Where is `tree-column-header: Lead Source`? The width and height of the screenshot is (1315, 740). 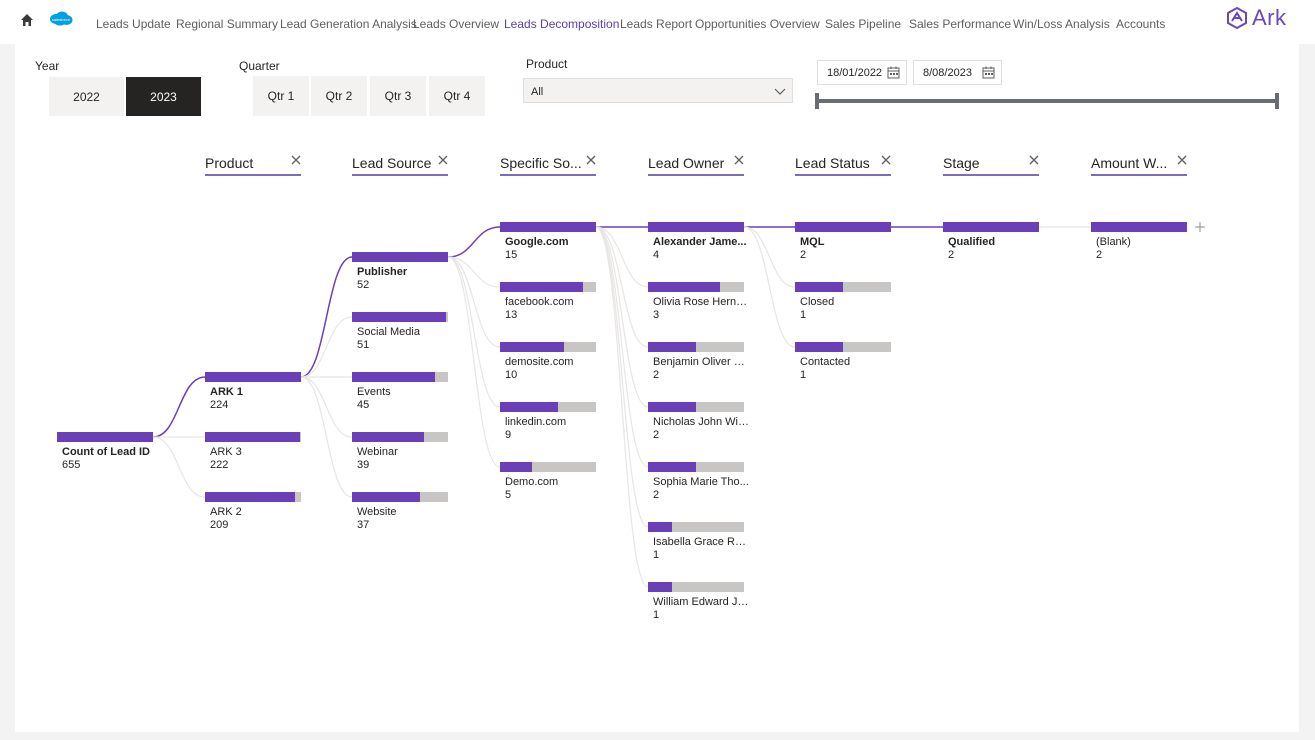
tree-column-header: Lead Source is located at coordinates (400, 165).